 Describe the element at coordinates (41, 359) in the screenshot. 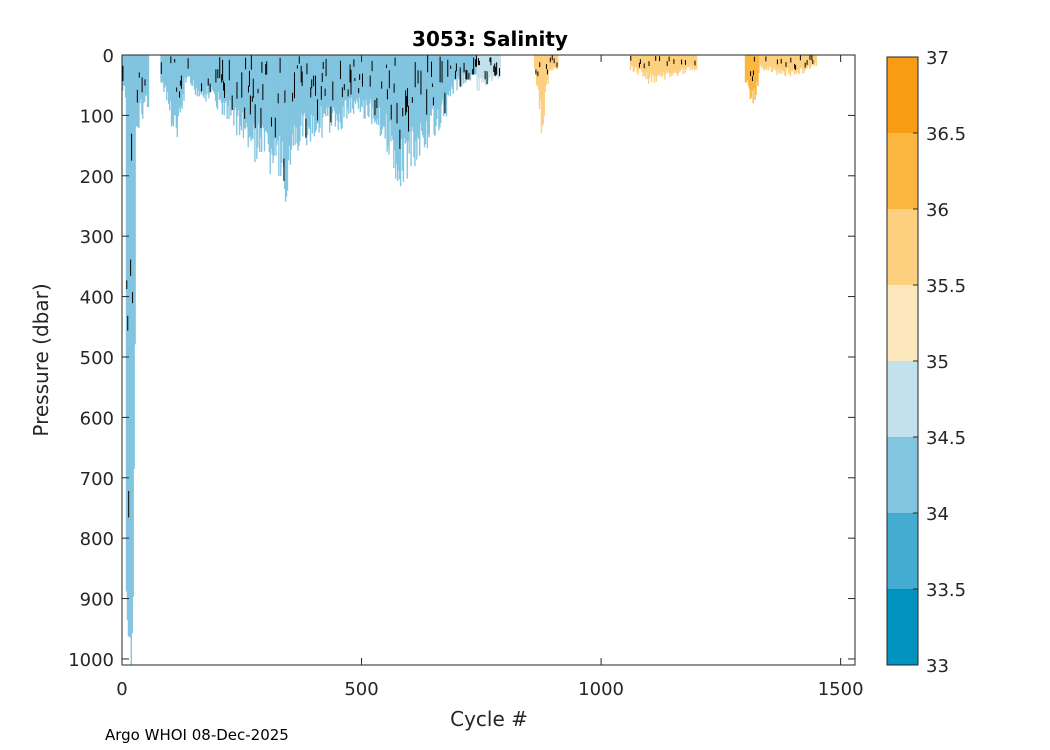

I see `y-axis-label: Pressure (dbar)` at that location.